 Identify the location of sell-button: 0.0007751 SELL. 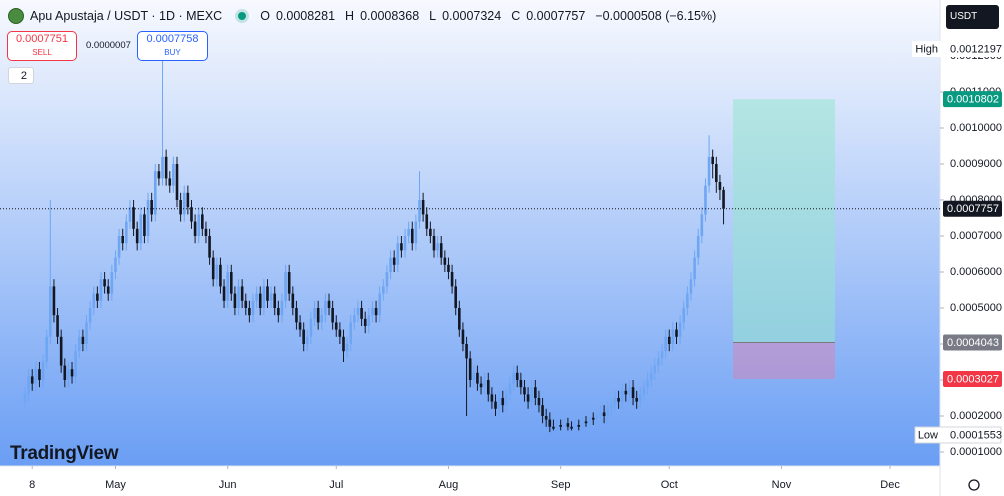
(42, 46).